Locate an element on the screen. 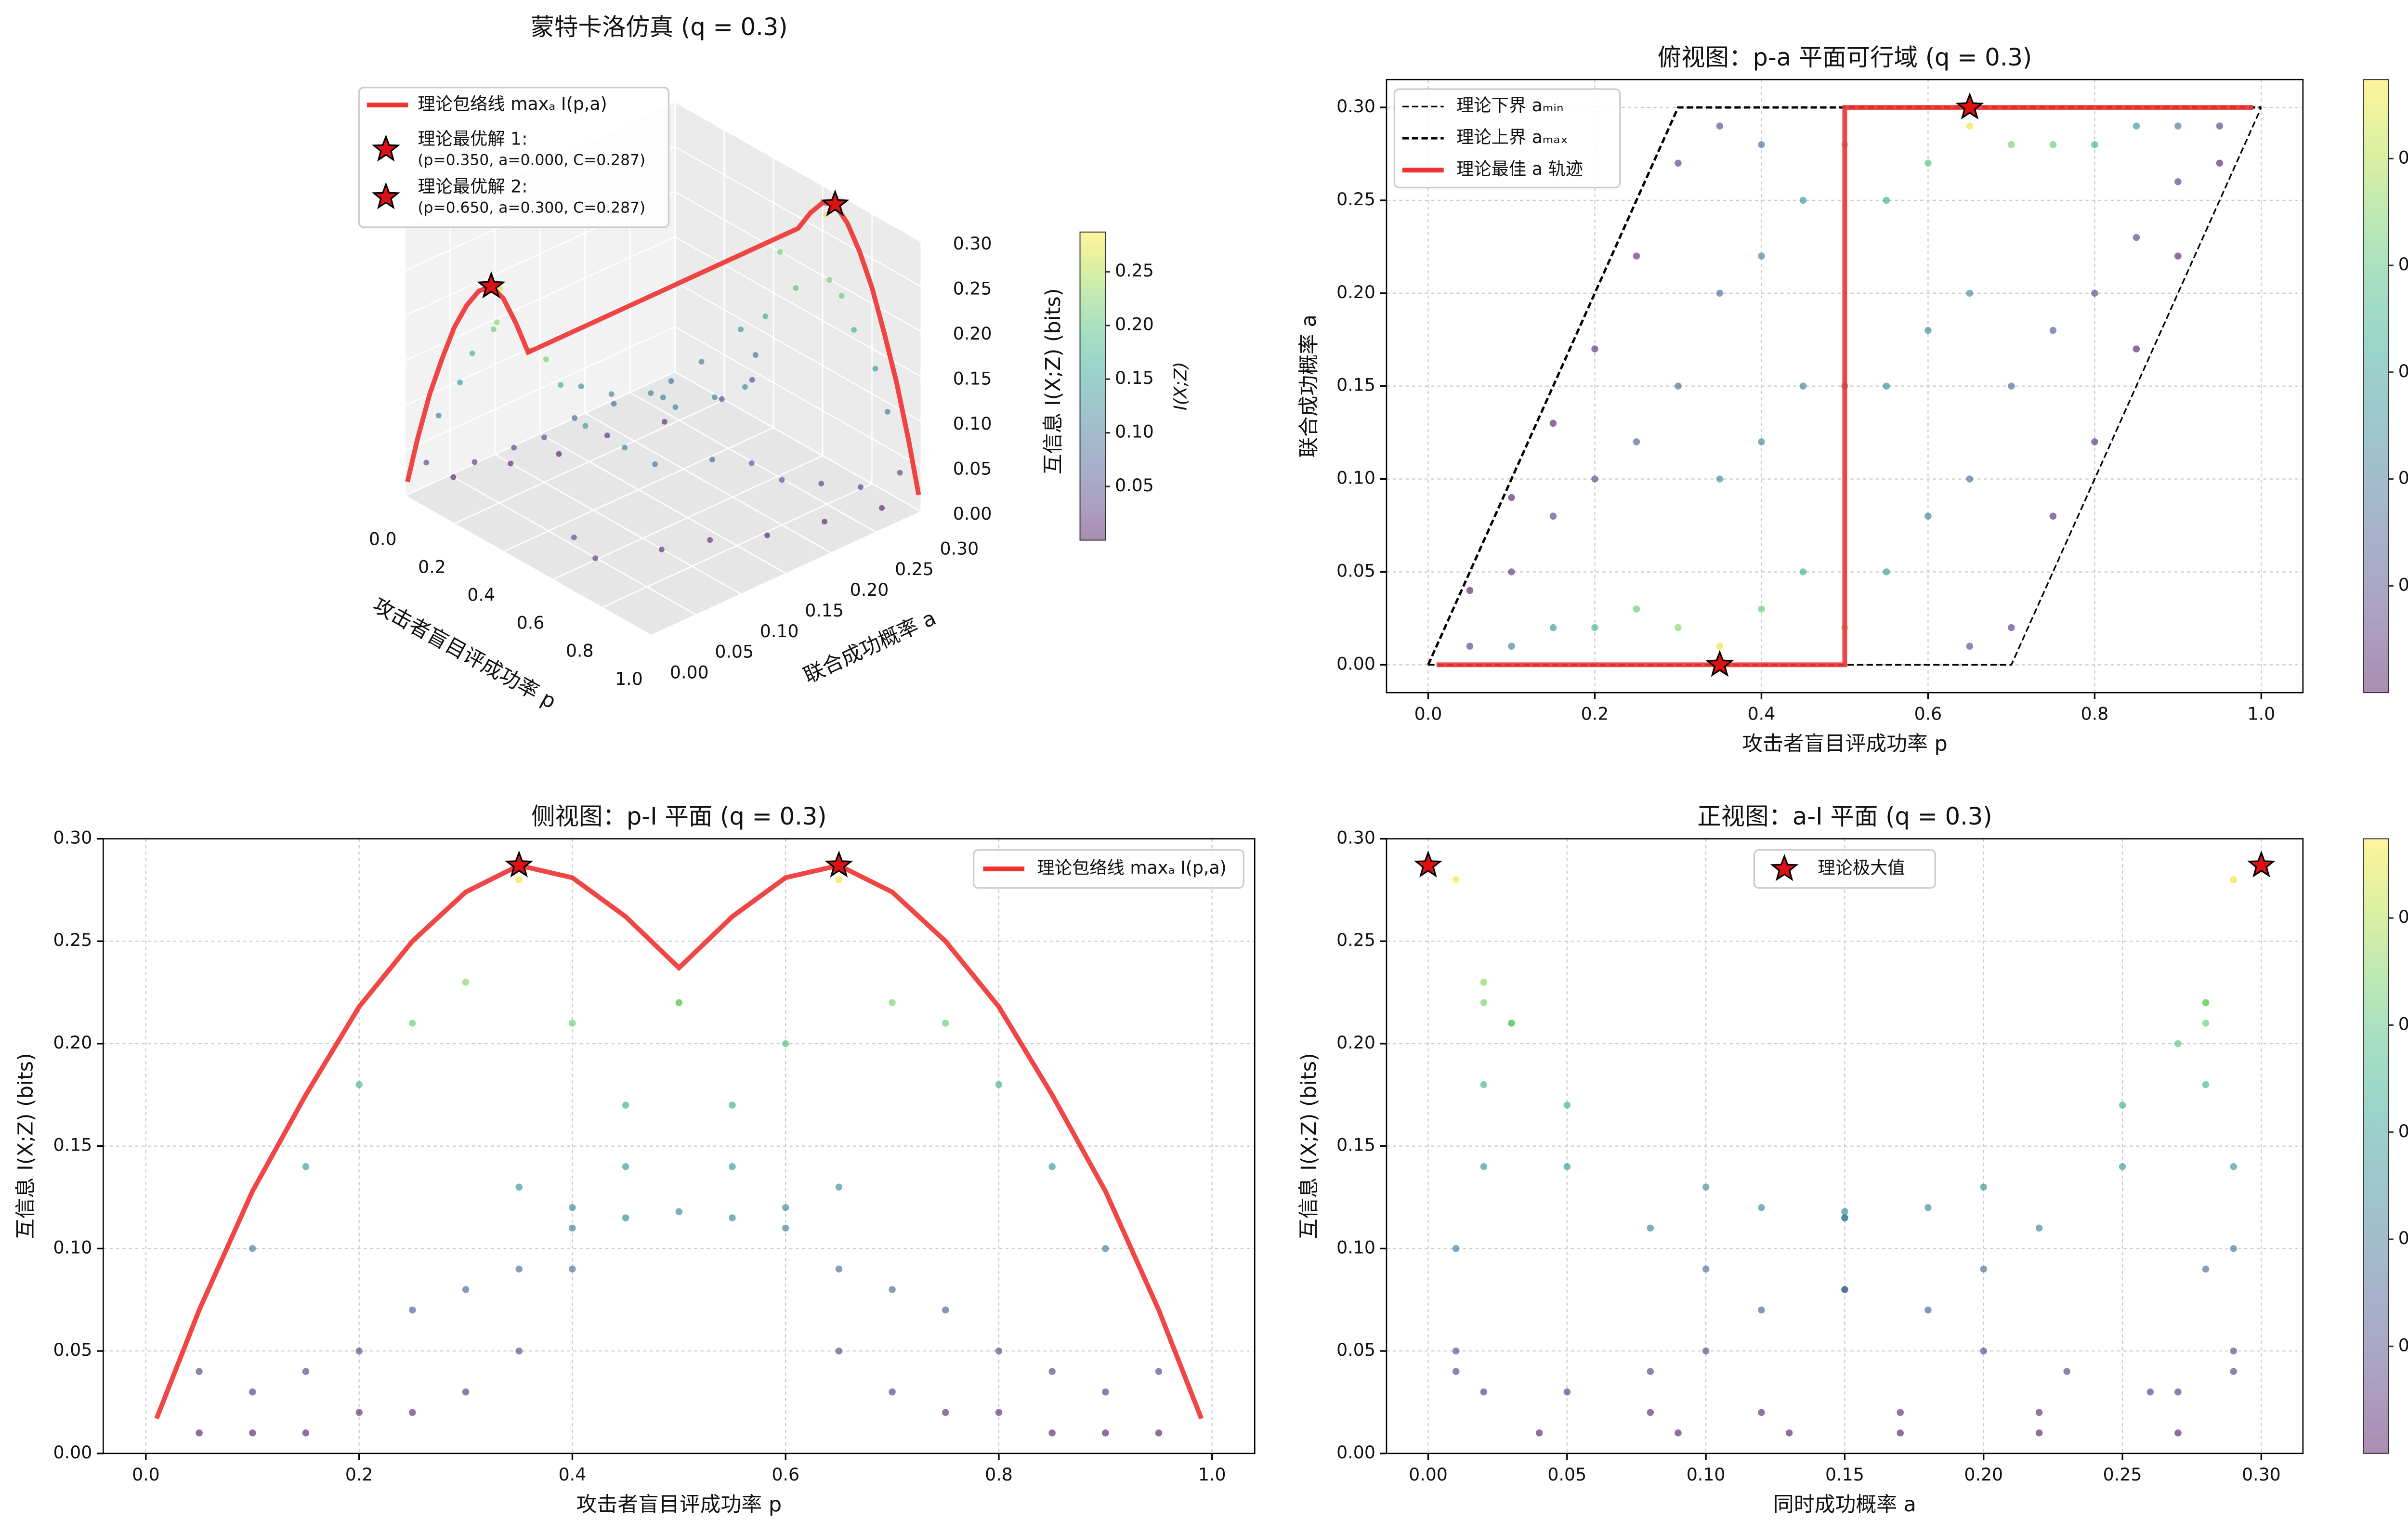  x-tick-label: 0.05 is located at coordinates (1566, 1474).